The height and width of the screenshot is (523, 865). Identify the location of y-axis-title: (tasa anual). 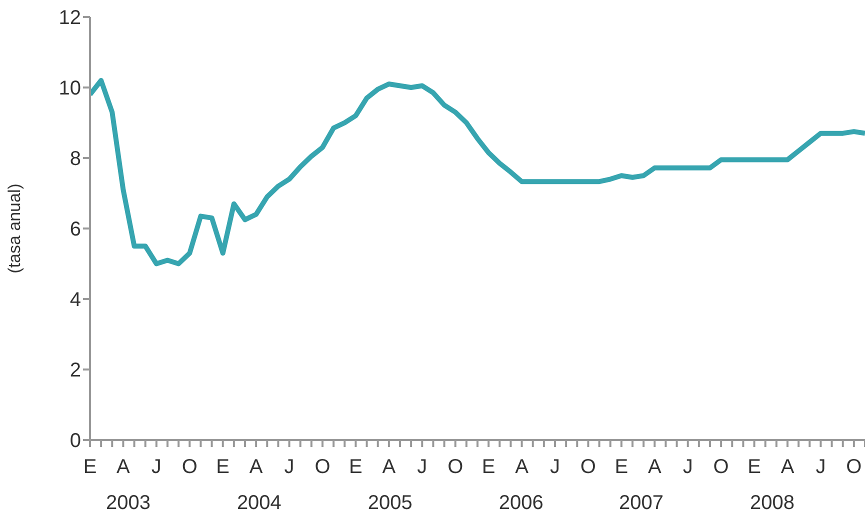
(14, 229).